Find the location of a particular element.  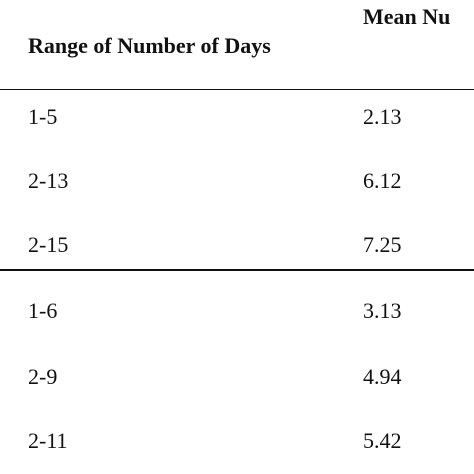

column-header-mean: Mean Nu is located at coordinates (407, 16).